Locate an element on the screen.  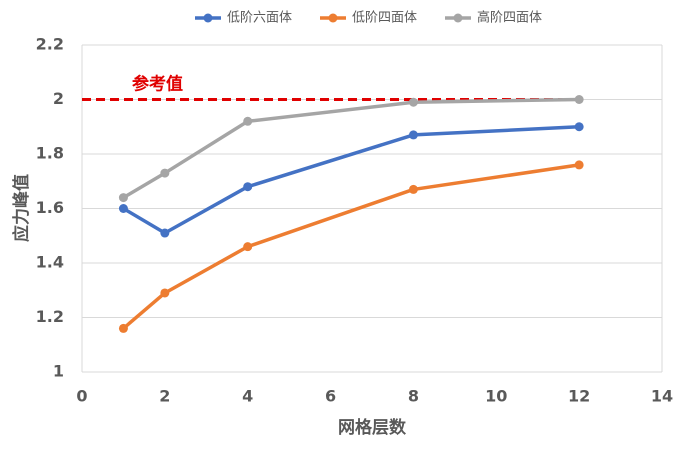
y-tick-label: 1.8 is located at coordinates (50, 153).